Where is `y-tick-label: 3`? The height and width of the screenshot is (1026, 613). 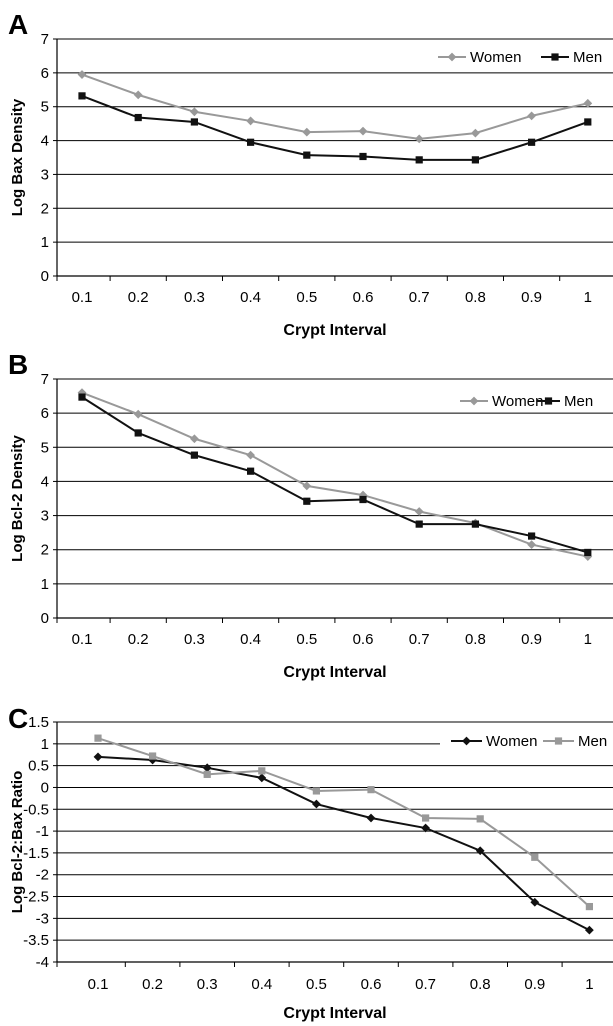
y-tick-label: 3 is located at coordinates (45, 516).